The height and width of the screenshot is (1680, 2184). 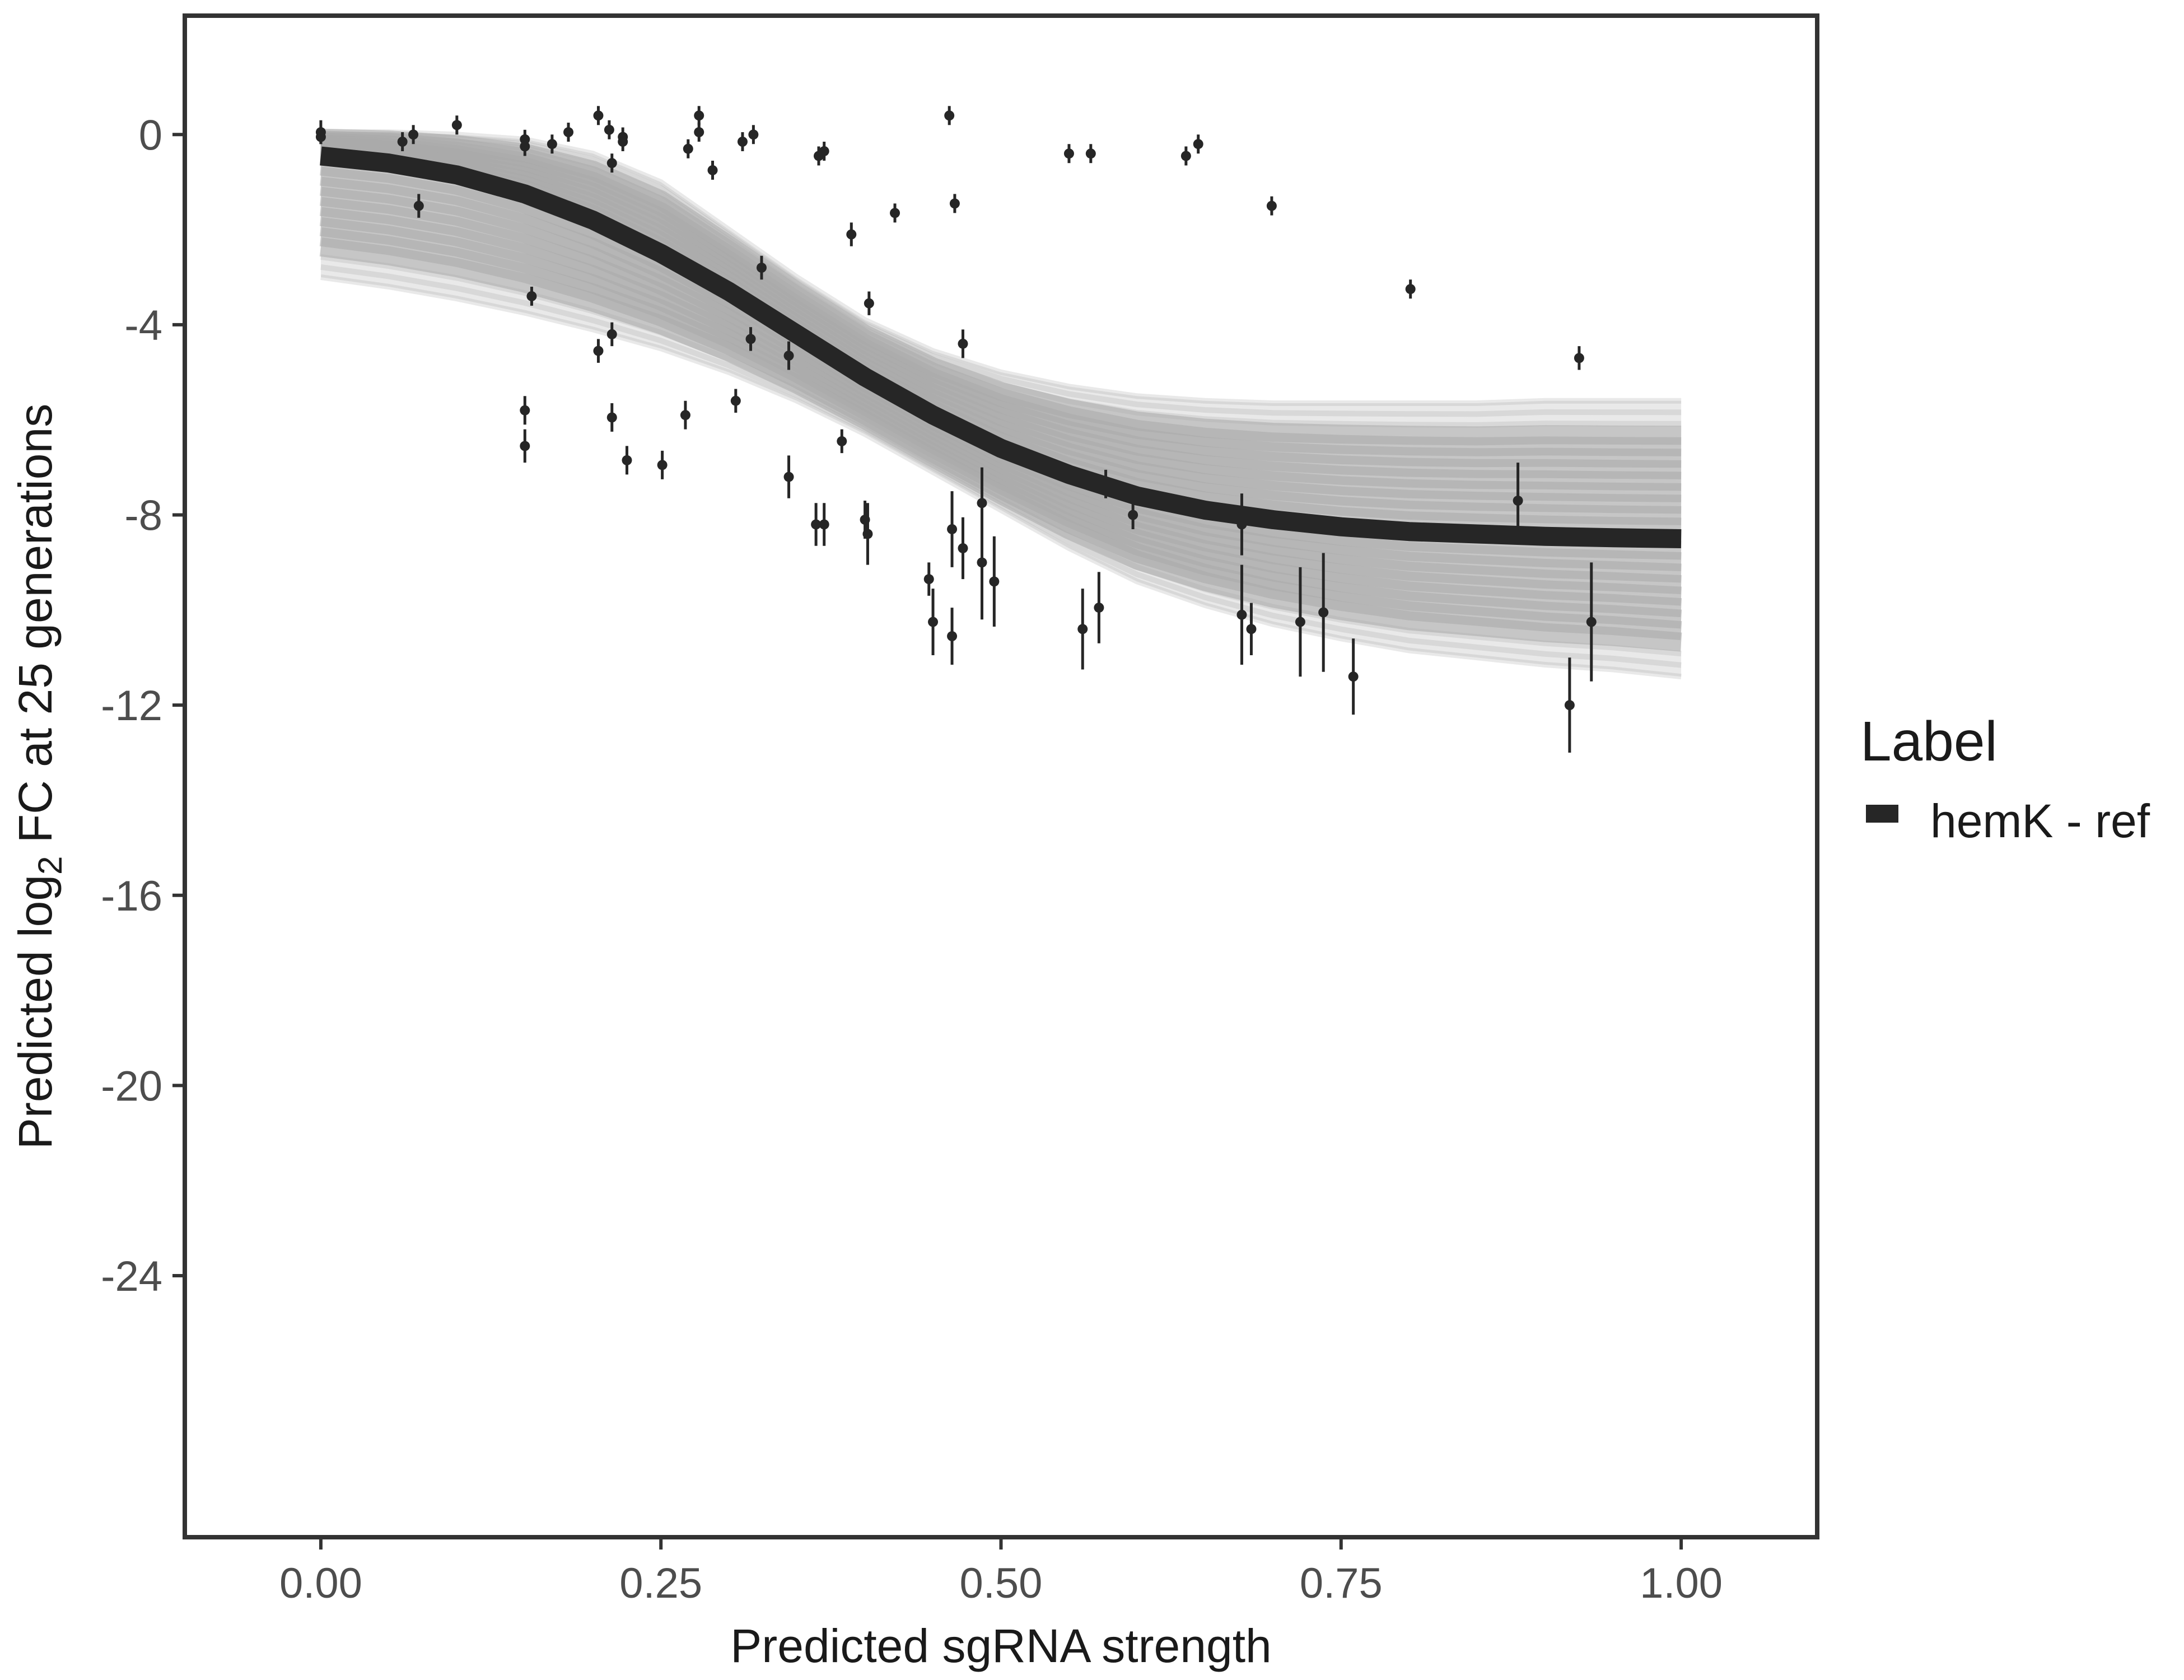 What do you see at coordinates (50, 866) in the screenshot?
I see `y-axis-title-subscript: 2` at bounding box center [50, 866].